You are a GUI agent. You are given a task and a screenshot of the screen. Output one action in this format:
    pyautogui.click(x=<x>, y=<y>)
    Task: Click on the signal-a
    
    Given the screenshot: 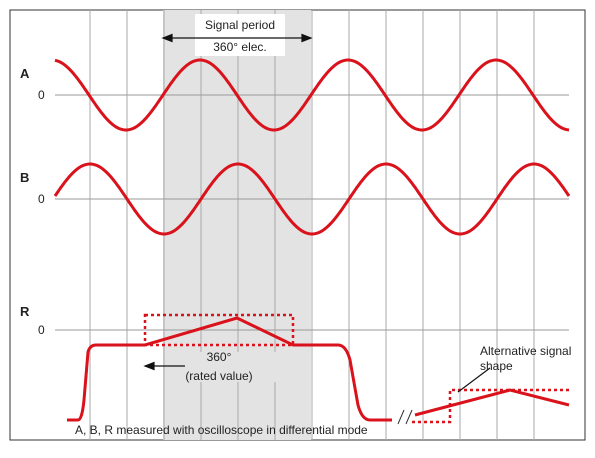 What is the action you would take?
    pyautogui.click(x=312, y=95)
    